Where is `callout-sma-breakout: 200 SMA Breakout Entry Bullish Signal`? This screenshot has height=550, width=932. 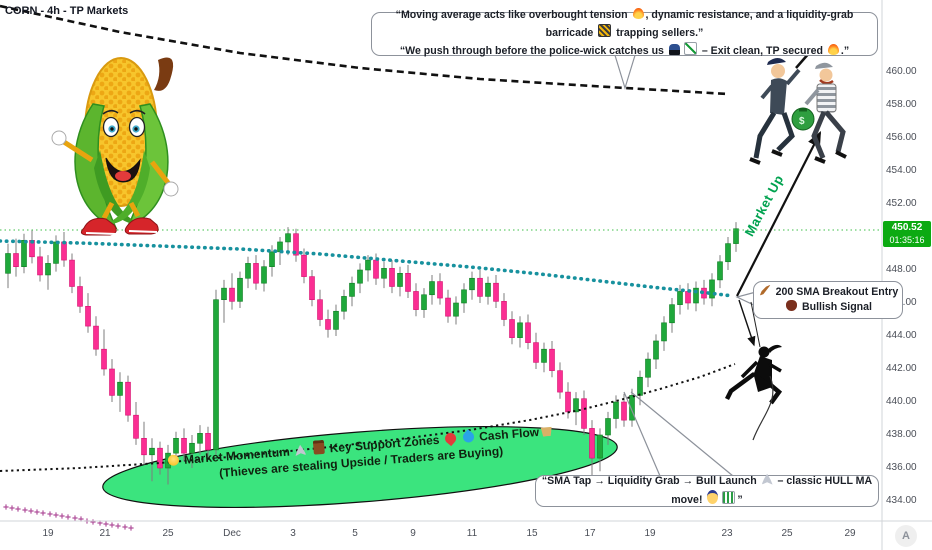 callout-sma-breakout: 200 SMA Breakout Entry Bullish Signal is located at coordinates (828, 300).